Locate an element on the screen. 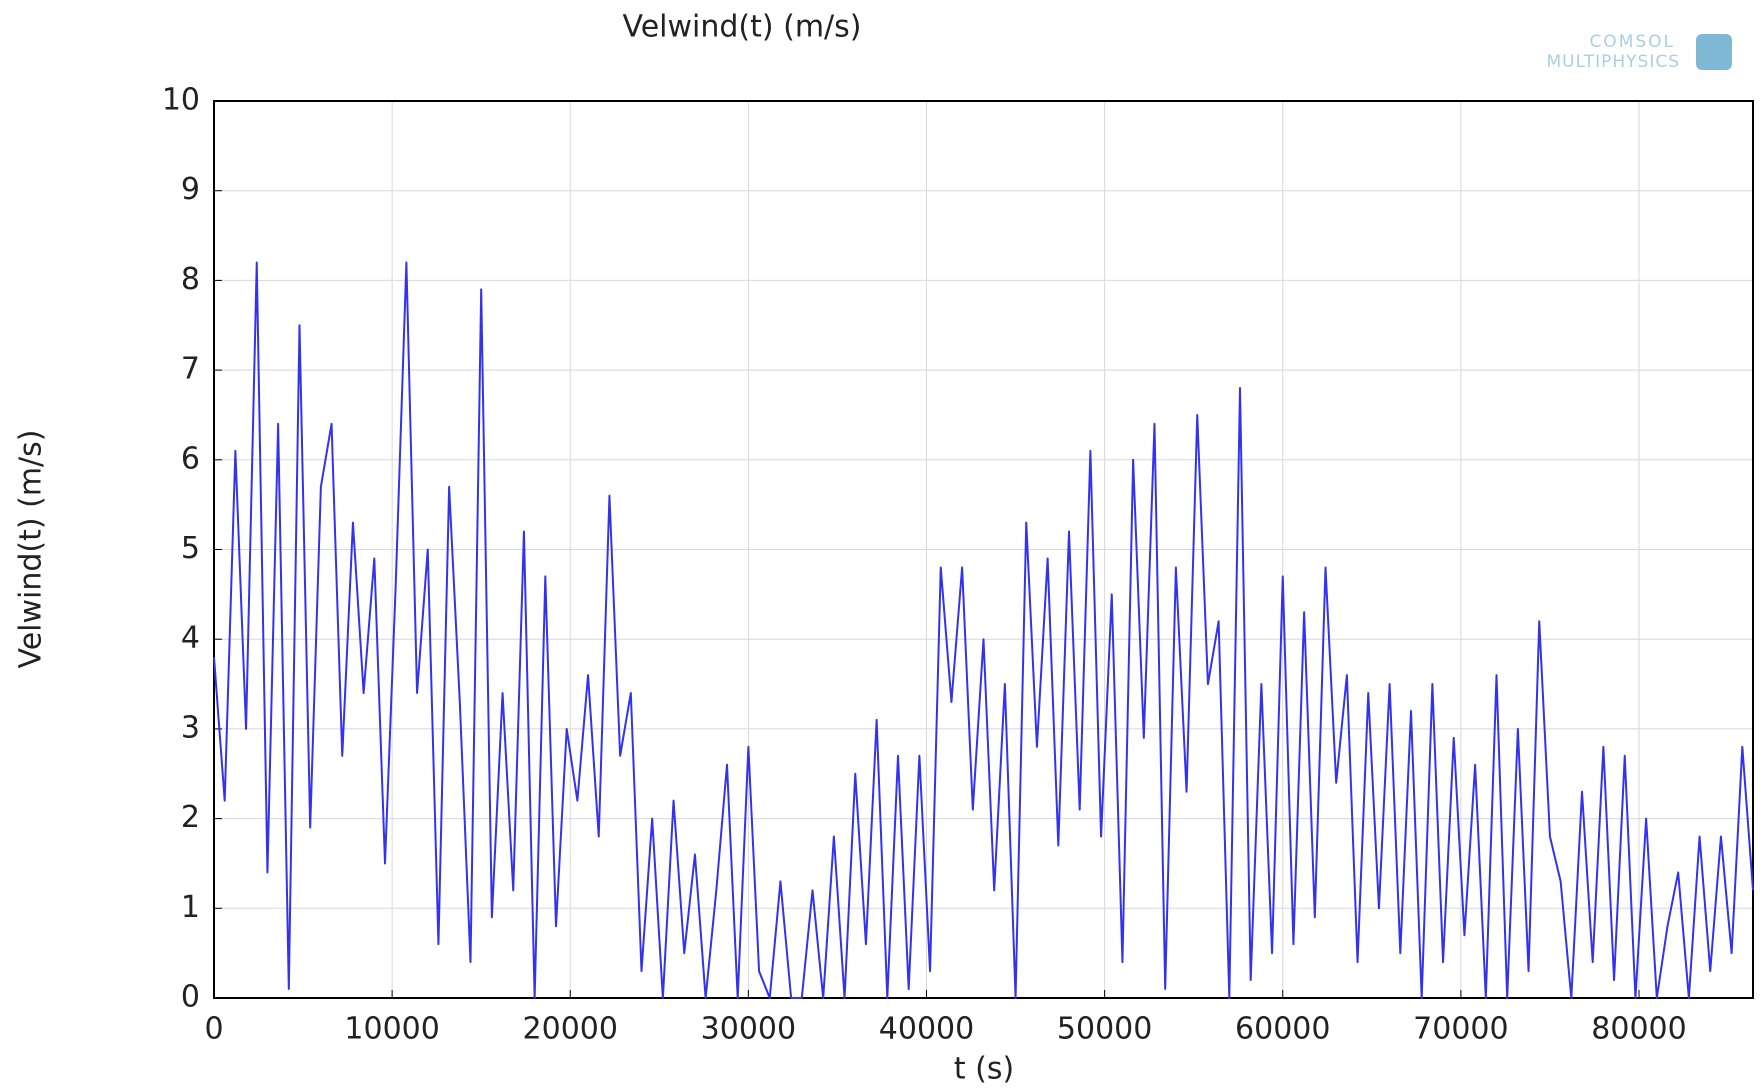 Image resolution: width=1763 pixels, height=1091 pixels. y-tick-label: 6 is located at coordinates (190, 458).